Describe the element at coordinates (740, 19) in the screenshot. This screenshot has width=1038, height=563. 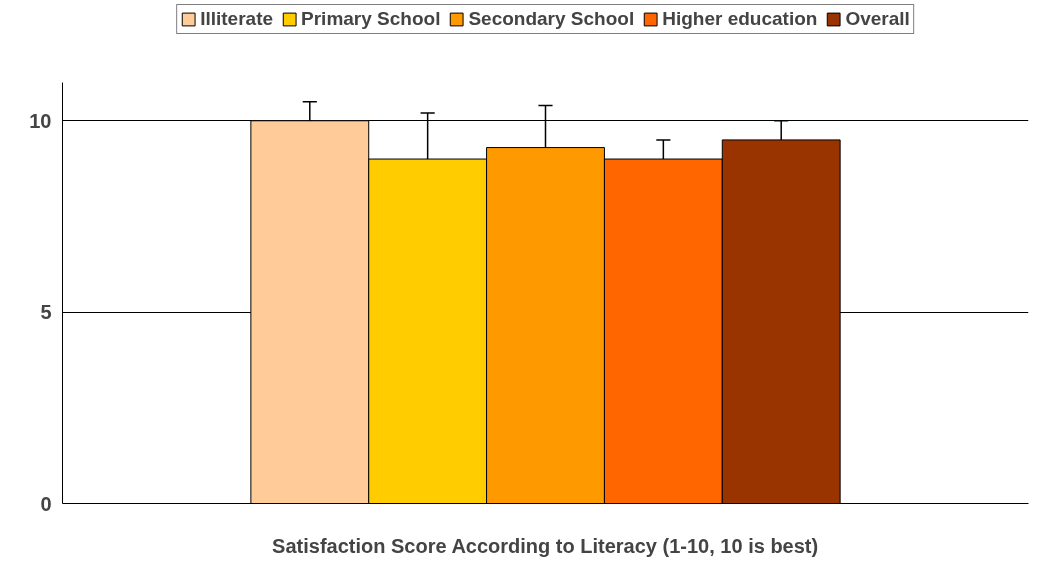
I see `legend-label: Higher education` at that location.